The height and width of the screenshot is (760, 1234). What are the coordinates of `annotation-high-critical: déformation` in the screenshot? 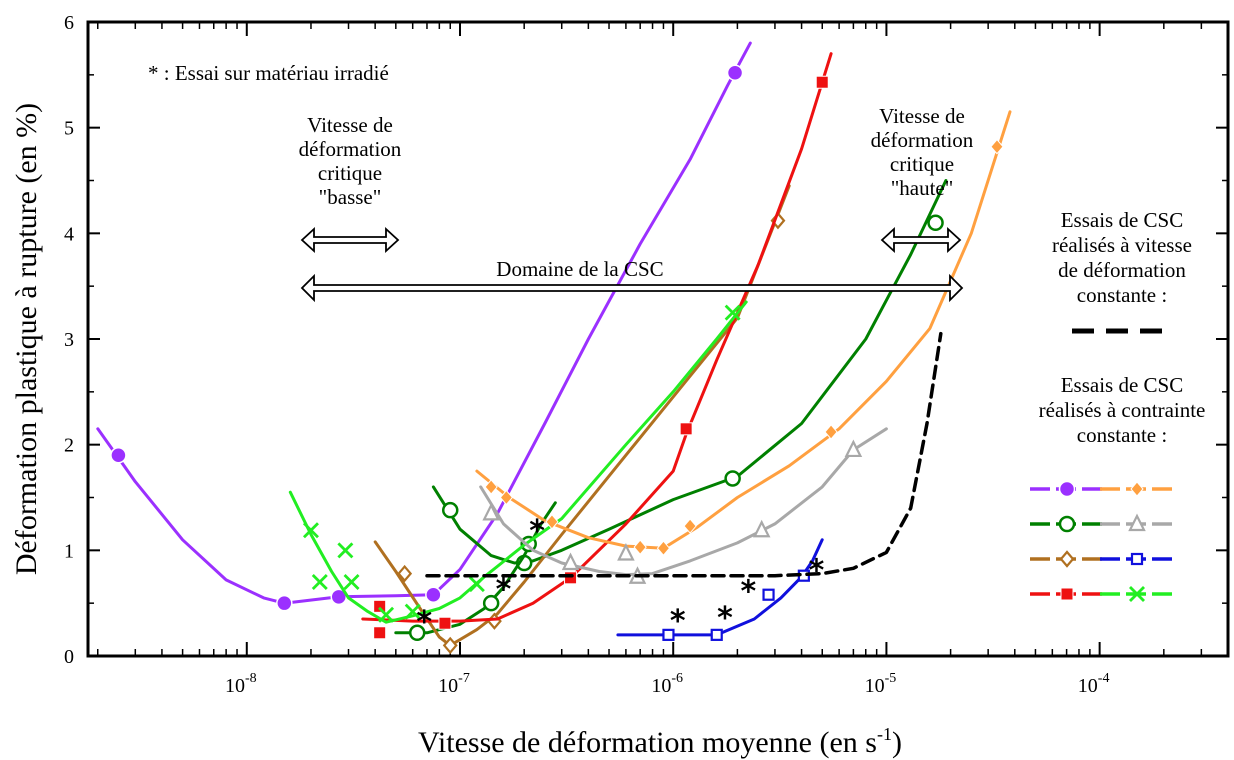 It's located at (922, 140).